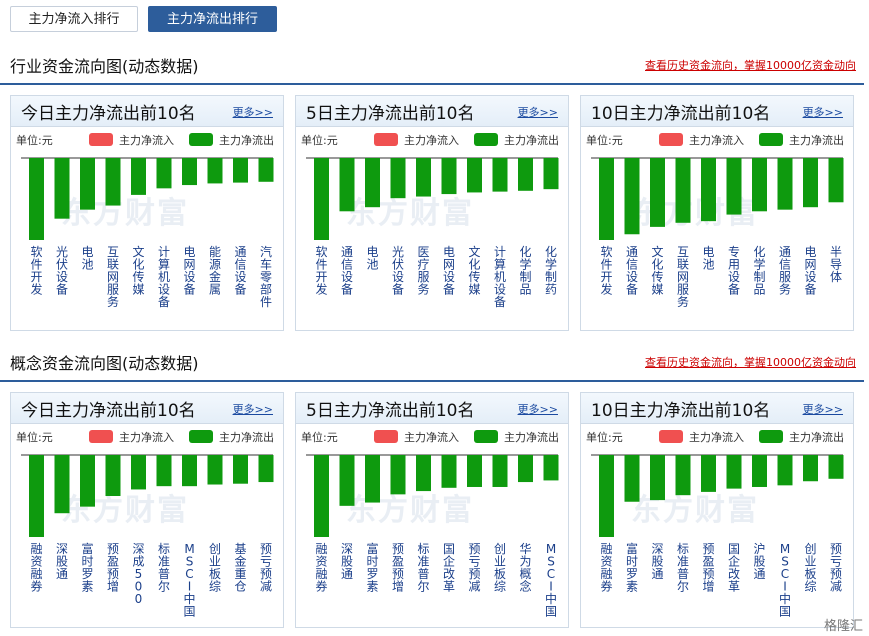 The height and width of the screenshot is (636, 869). What do you see at coordinates (657, 270) in the screenshot?
I see `category-label: 文化传媒` at bounding box center [657, 270].